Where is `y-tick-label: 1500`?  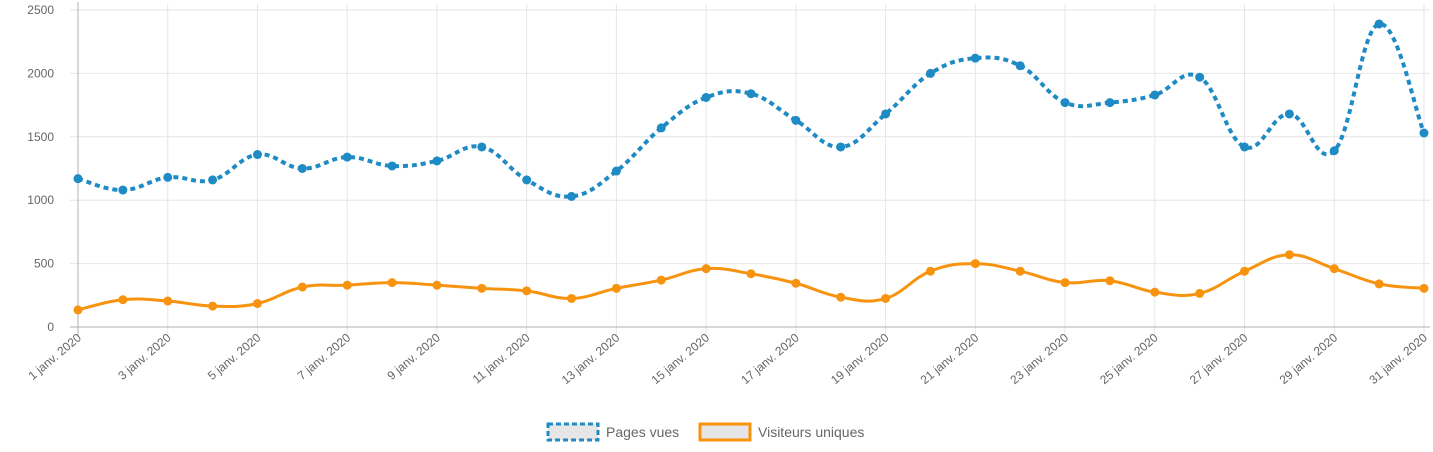 y-tick-label: 1500 is located at coordinates (40, 137).